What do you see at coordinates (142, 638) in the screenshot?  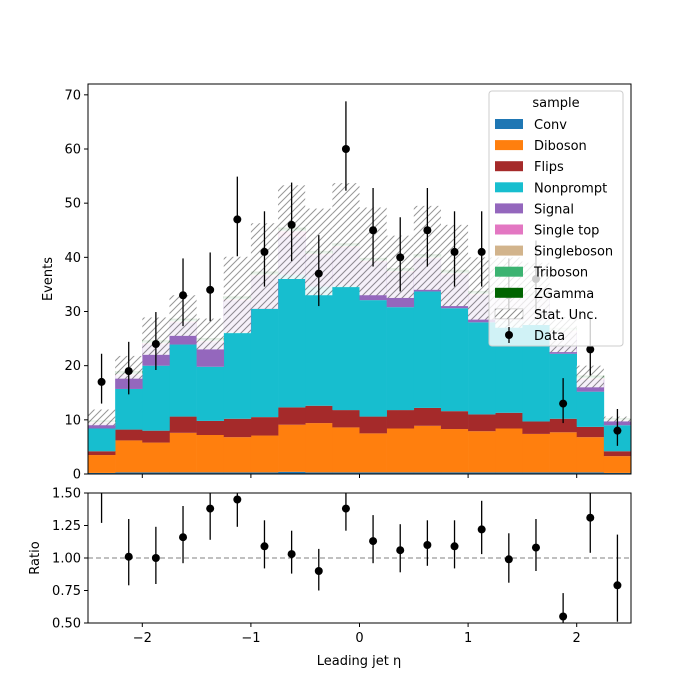 I see `ratio-x-tick-label-0: −2` at bounding box center [142, 638].